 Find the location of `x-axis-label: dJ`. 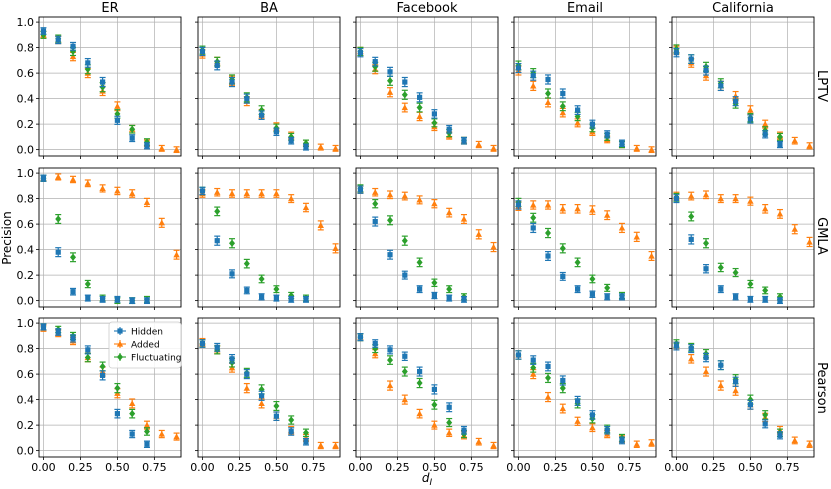

x-axis-label: dJ is located at coordinates (427, 478).